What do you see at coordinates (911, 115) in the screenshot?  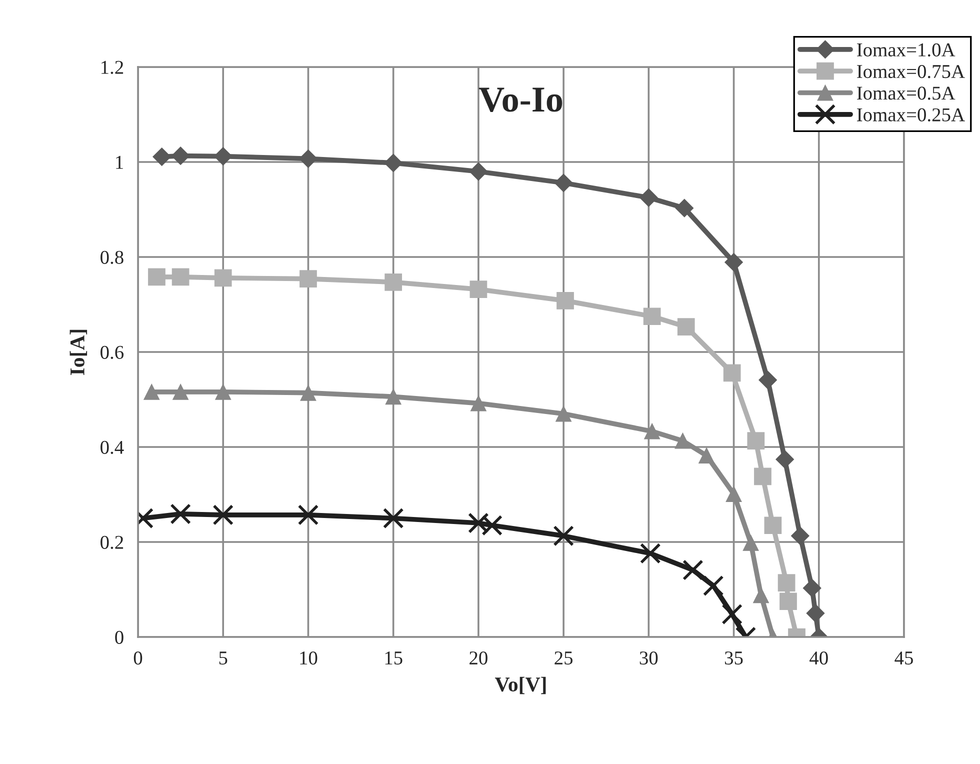 I see `legend-label: Iomax=0.25A` at bounding box center [911, 115].